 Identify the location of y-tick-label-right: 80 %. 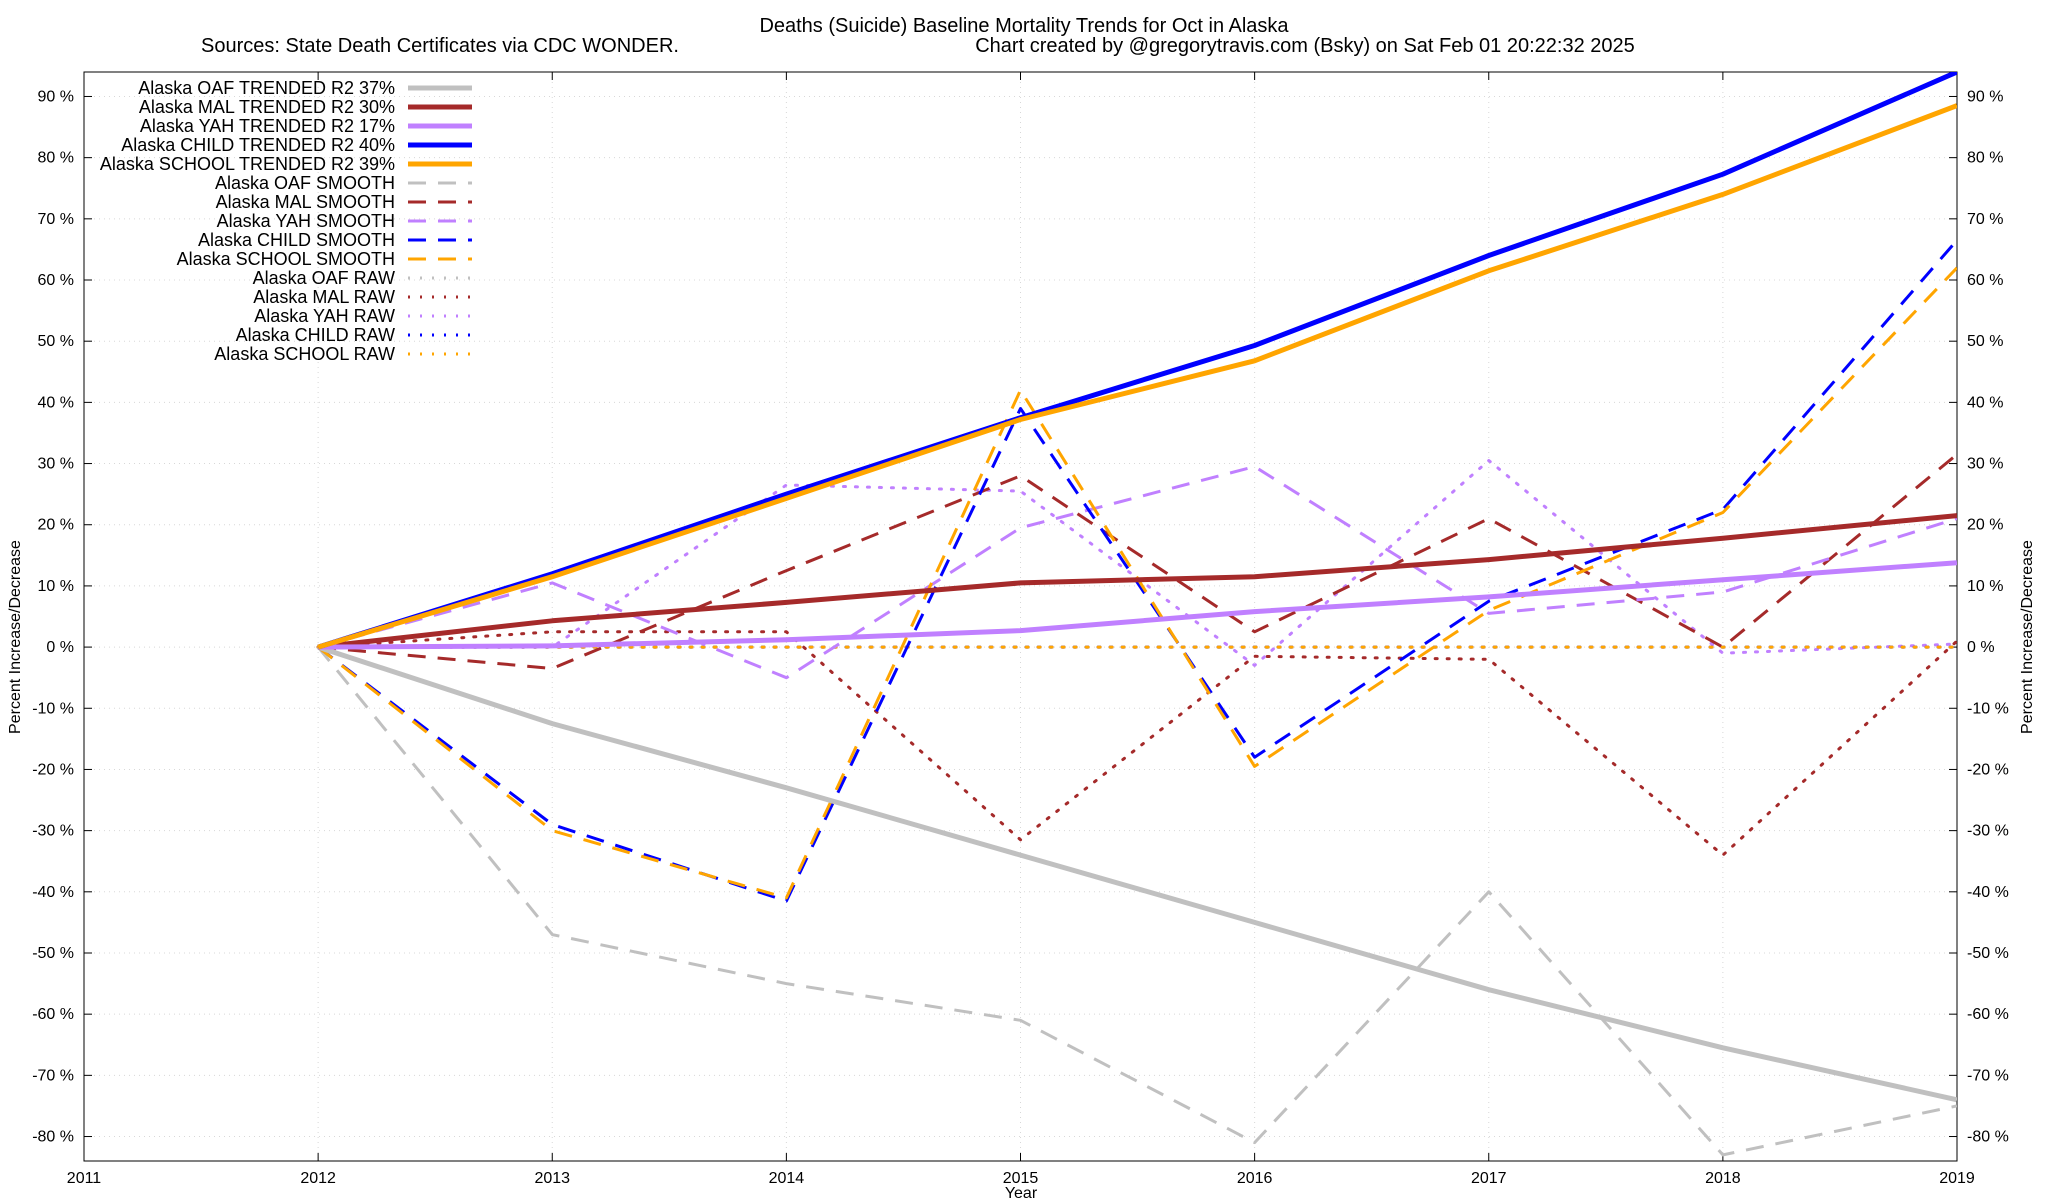
(1985, 158).